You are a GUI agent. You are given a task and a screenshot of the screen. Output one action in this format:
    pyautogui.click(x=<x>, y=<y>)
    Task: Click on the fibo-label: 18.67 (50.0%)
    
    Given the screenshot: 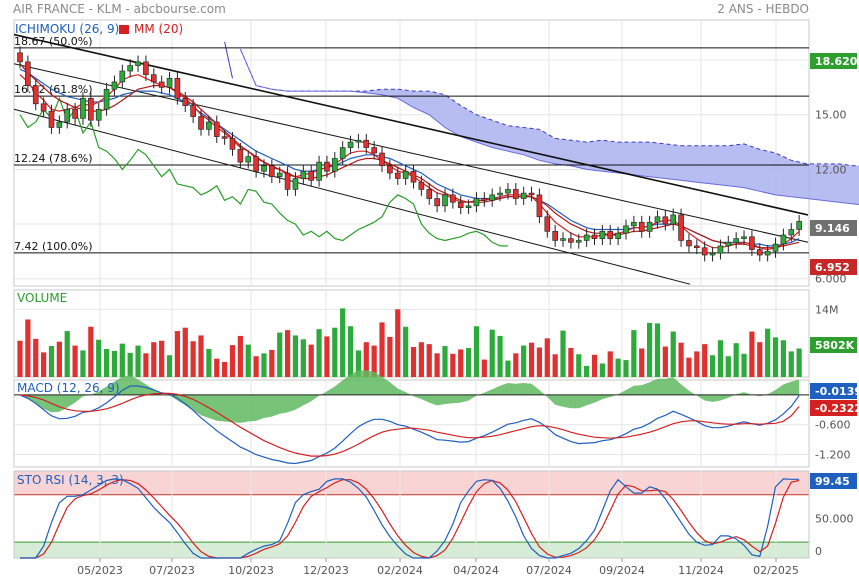 What is the action you would take?
    pyautogui.click(x=53, y=41)
    